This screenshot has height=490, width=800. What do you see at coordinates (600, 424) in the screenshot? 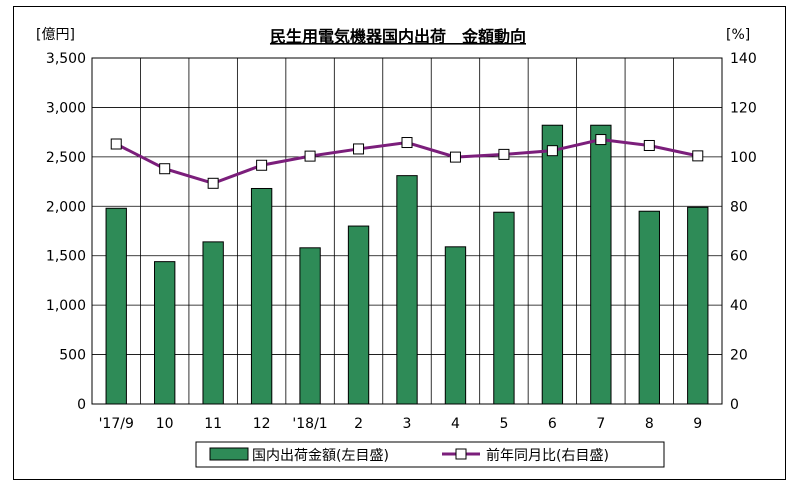
I see `x-tick-label: 7` at bounding box center [600, 424].